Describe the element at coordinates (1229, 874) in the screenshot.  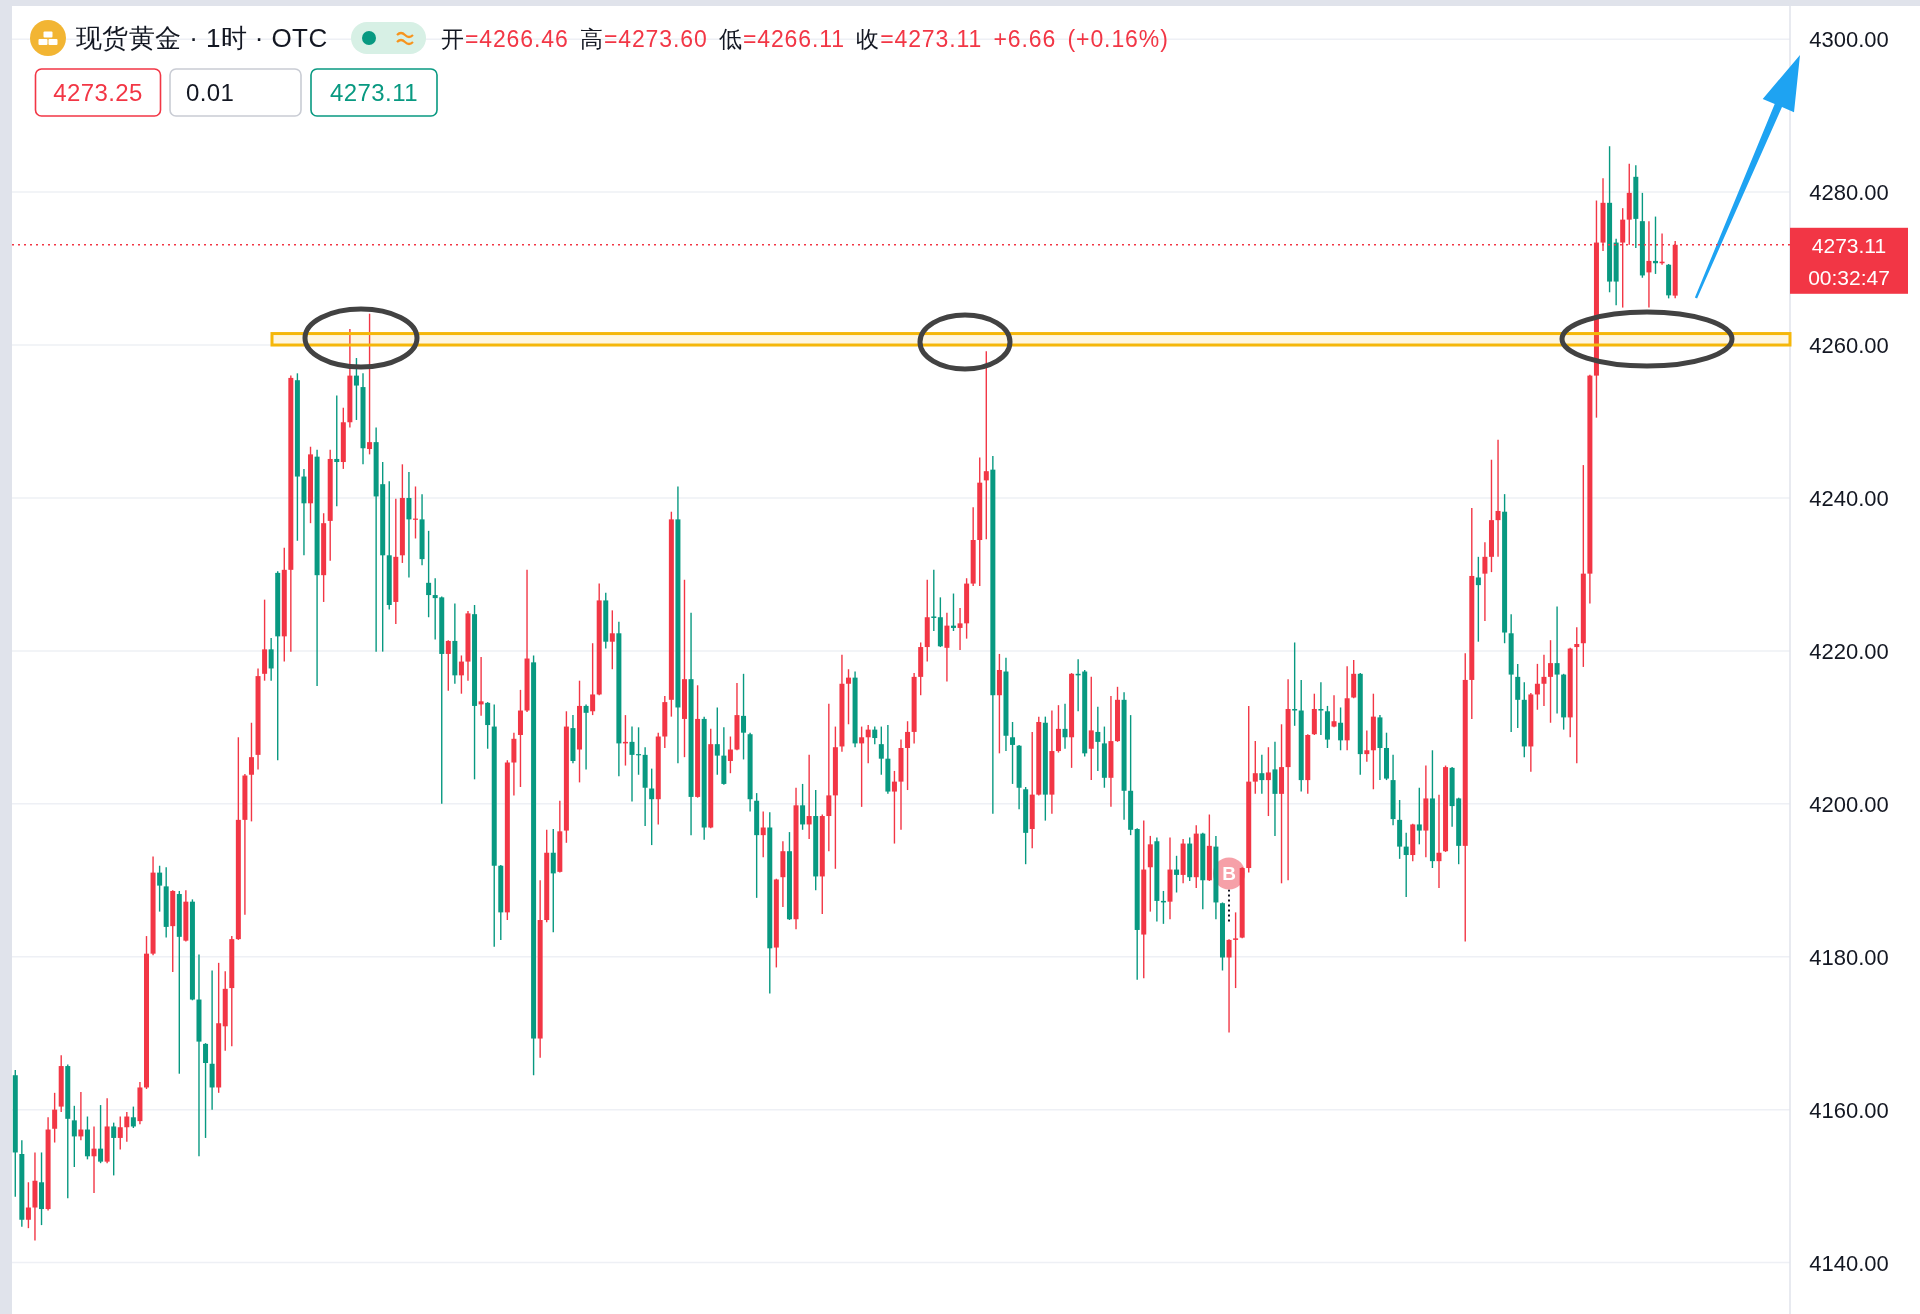
I see `annotation: B` at that location.